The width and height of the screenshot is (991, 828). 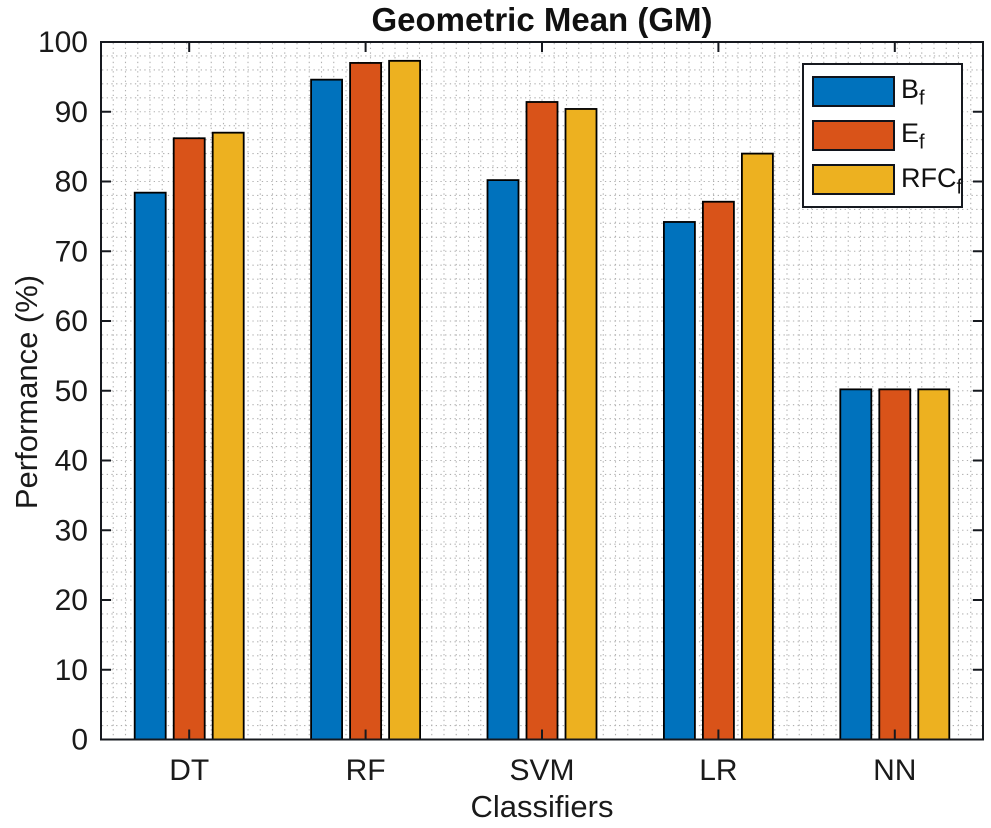 What do you see at coordinates (71, 251) in the screenshot?
I see `y-tick-label: 70` at bounding box center [71, 251].